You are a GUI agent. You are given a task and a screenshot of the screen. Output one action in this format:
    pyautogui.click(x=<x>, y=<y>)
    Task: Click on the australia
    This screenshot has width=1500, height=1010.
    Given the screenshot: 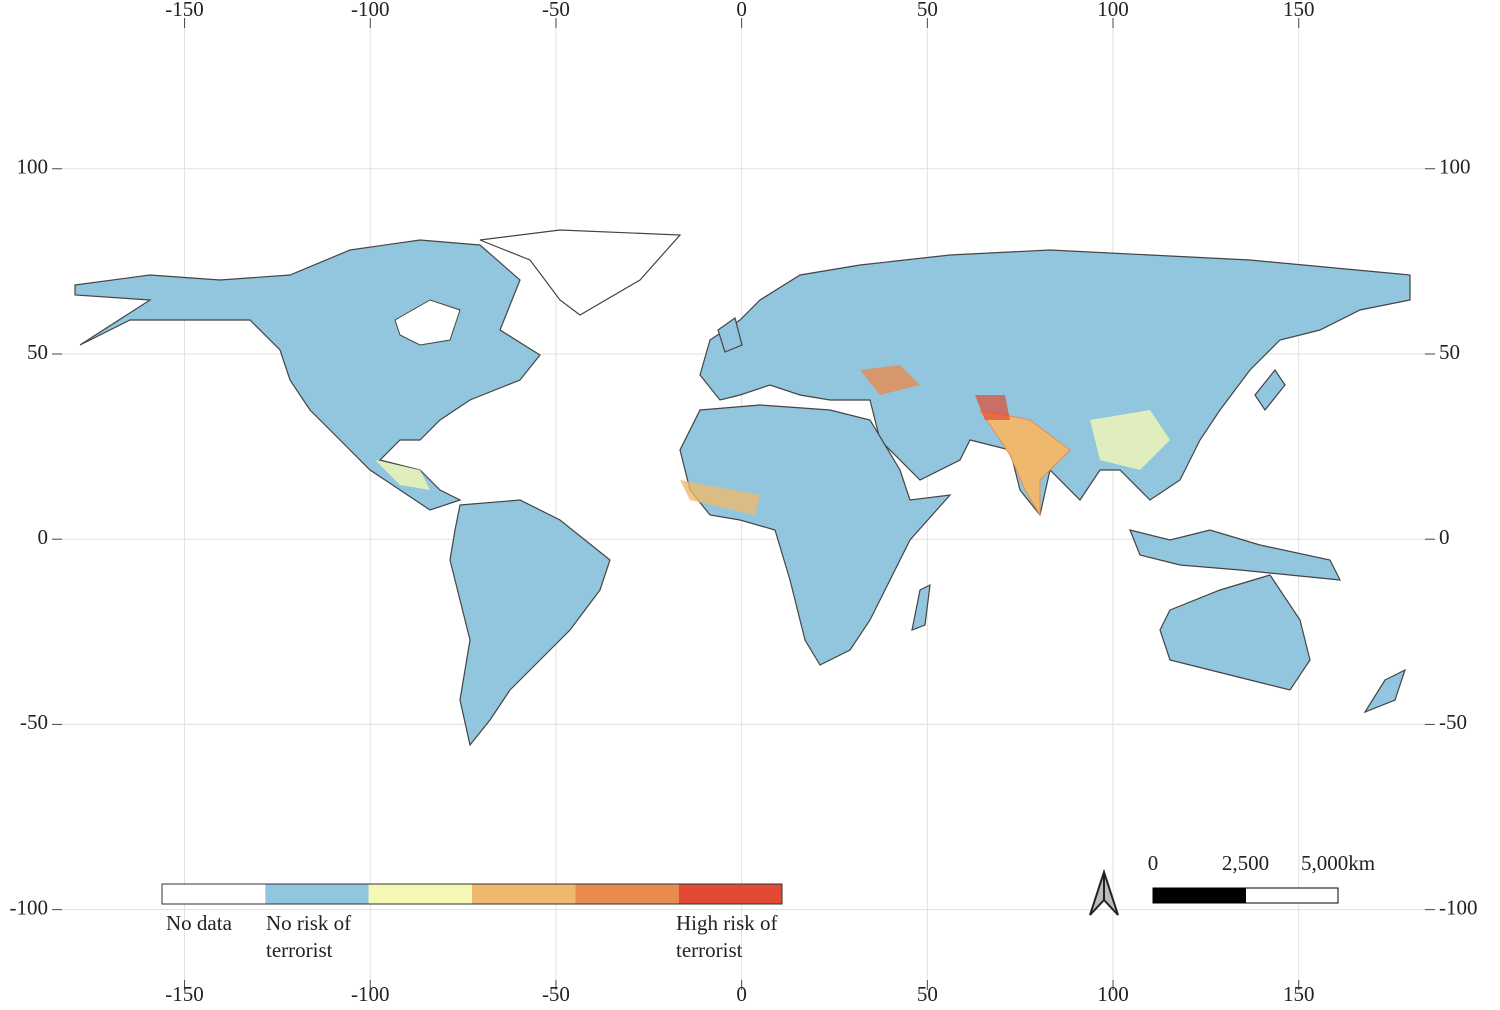 What is the action you would take?
    pyautogui.click(x=1235, y=632)
    